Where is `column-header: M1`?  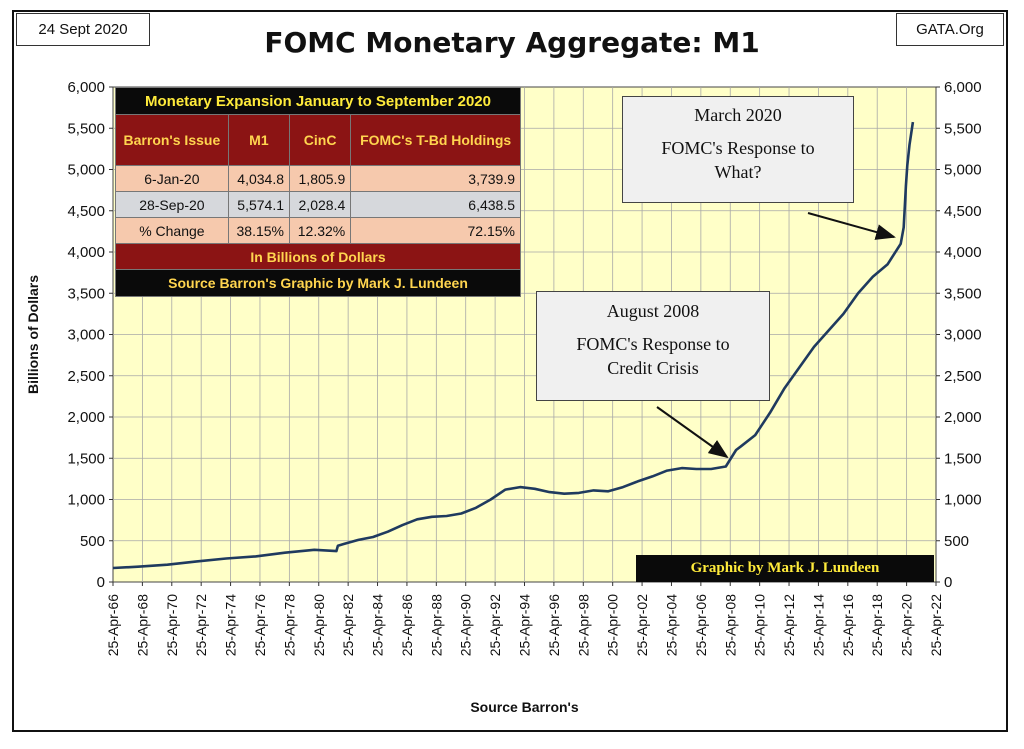 column-header: M1 is located at coordinates (259, 140).